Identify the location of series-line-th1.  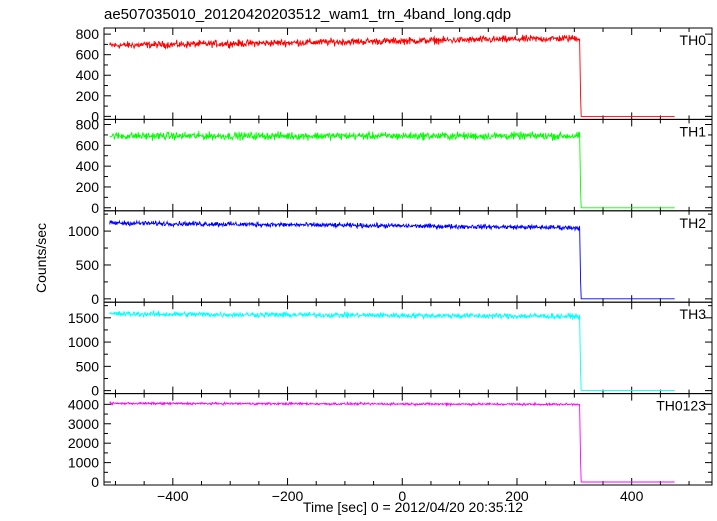
(392, 170).